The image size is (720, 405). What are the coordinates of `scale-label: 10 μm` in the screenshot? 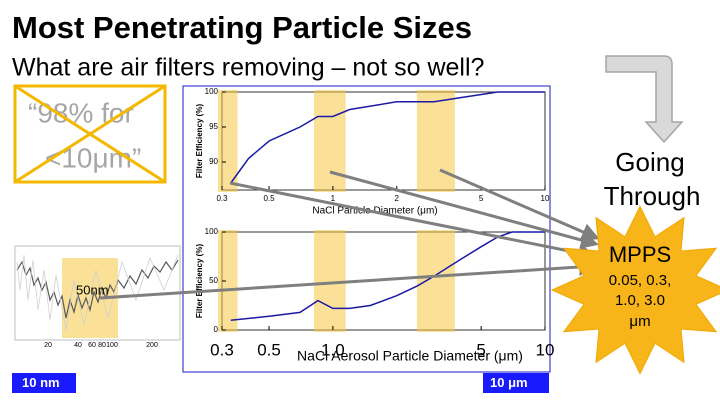 It's located at (509, 382).